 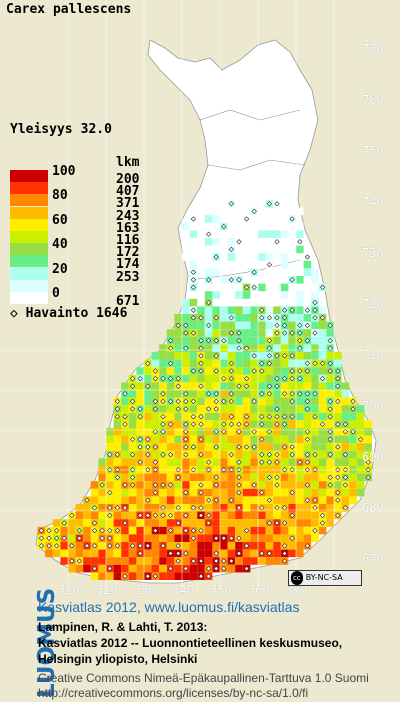 I want to click on license-badge: cc BY-NC-SA, so click(x=325, y=578).